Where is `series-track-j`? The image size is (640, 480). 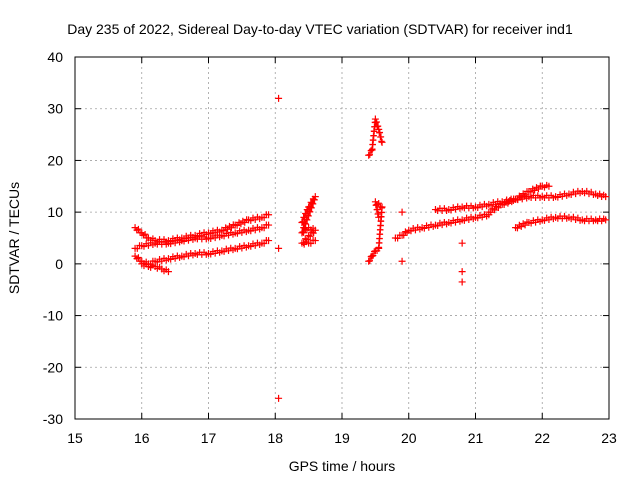
series-track-j is located at coordinates (561, 222).